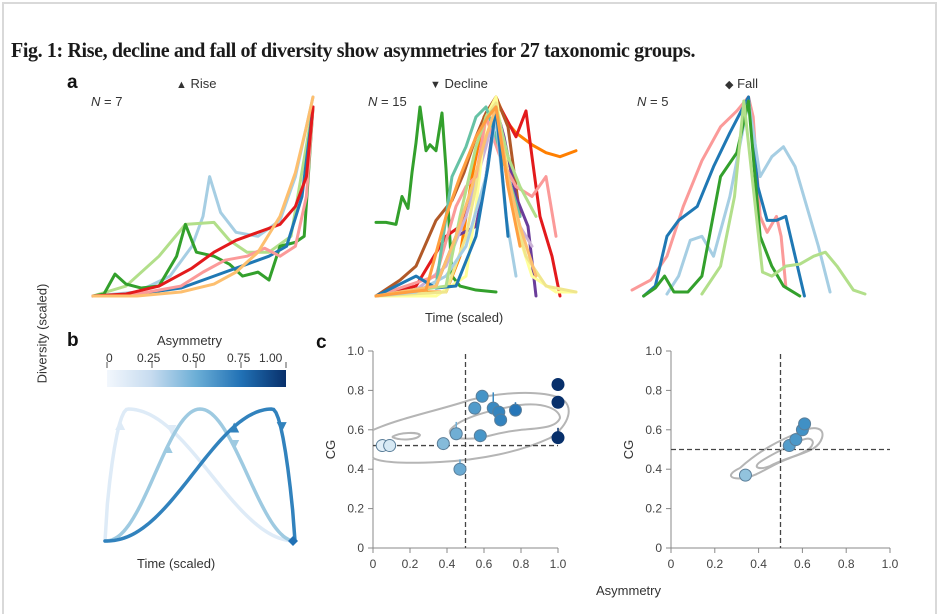 The image size is (941, 614). What do you see at coordinates (109, 358) in the screenshot?
I see `colorbar-tick: 0` at bounding box center [109, 358].